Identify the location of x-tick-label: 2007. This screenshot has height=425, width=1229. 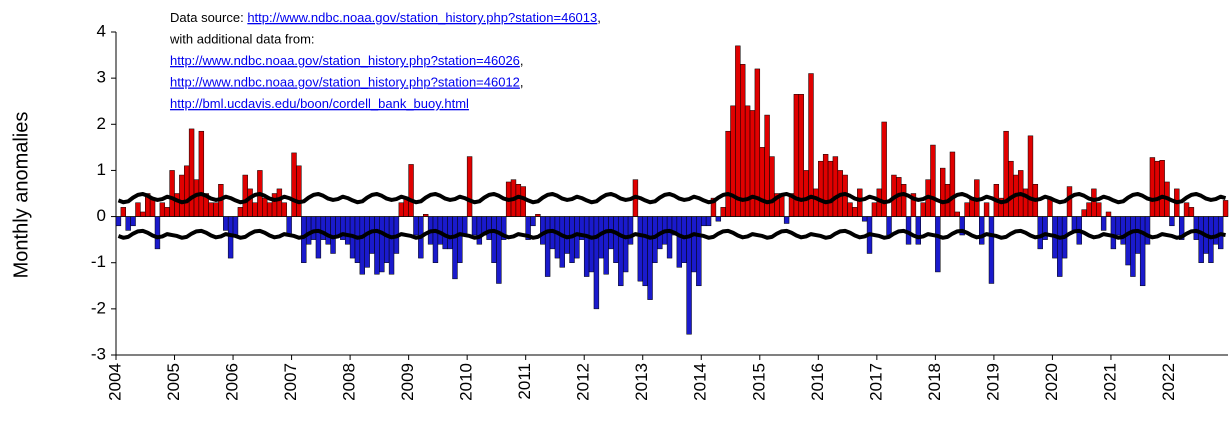
(290, 382).